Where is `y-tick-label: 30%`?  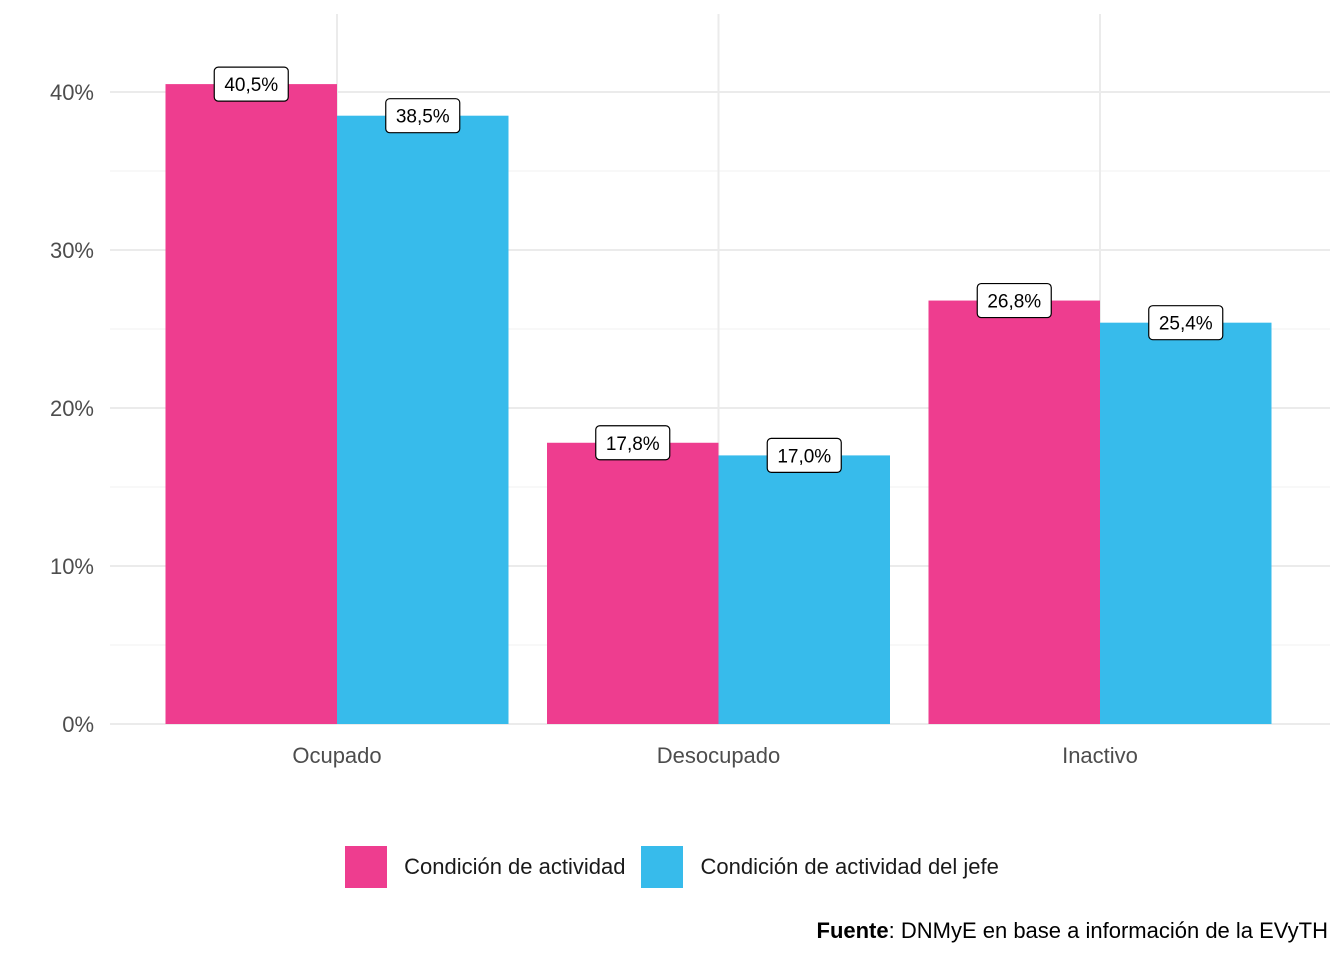
y-tick-label: 30% is located at coordinates (72, 250).